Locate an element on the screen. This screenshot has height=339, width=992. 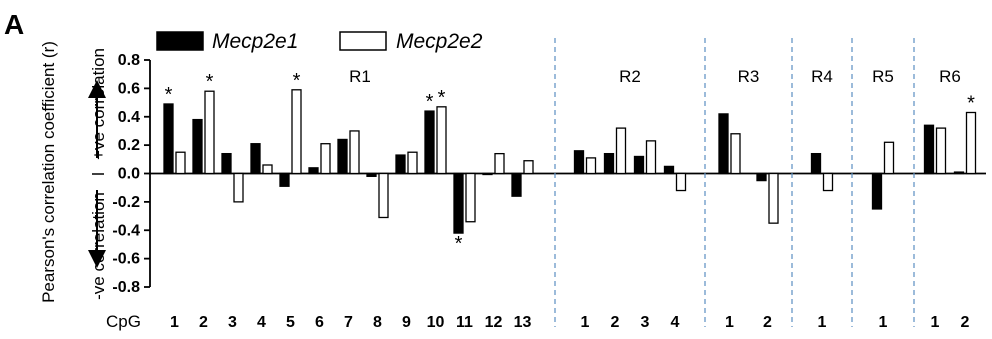
x-tick-label: 9 is located at coordinates (406, 322).